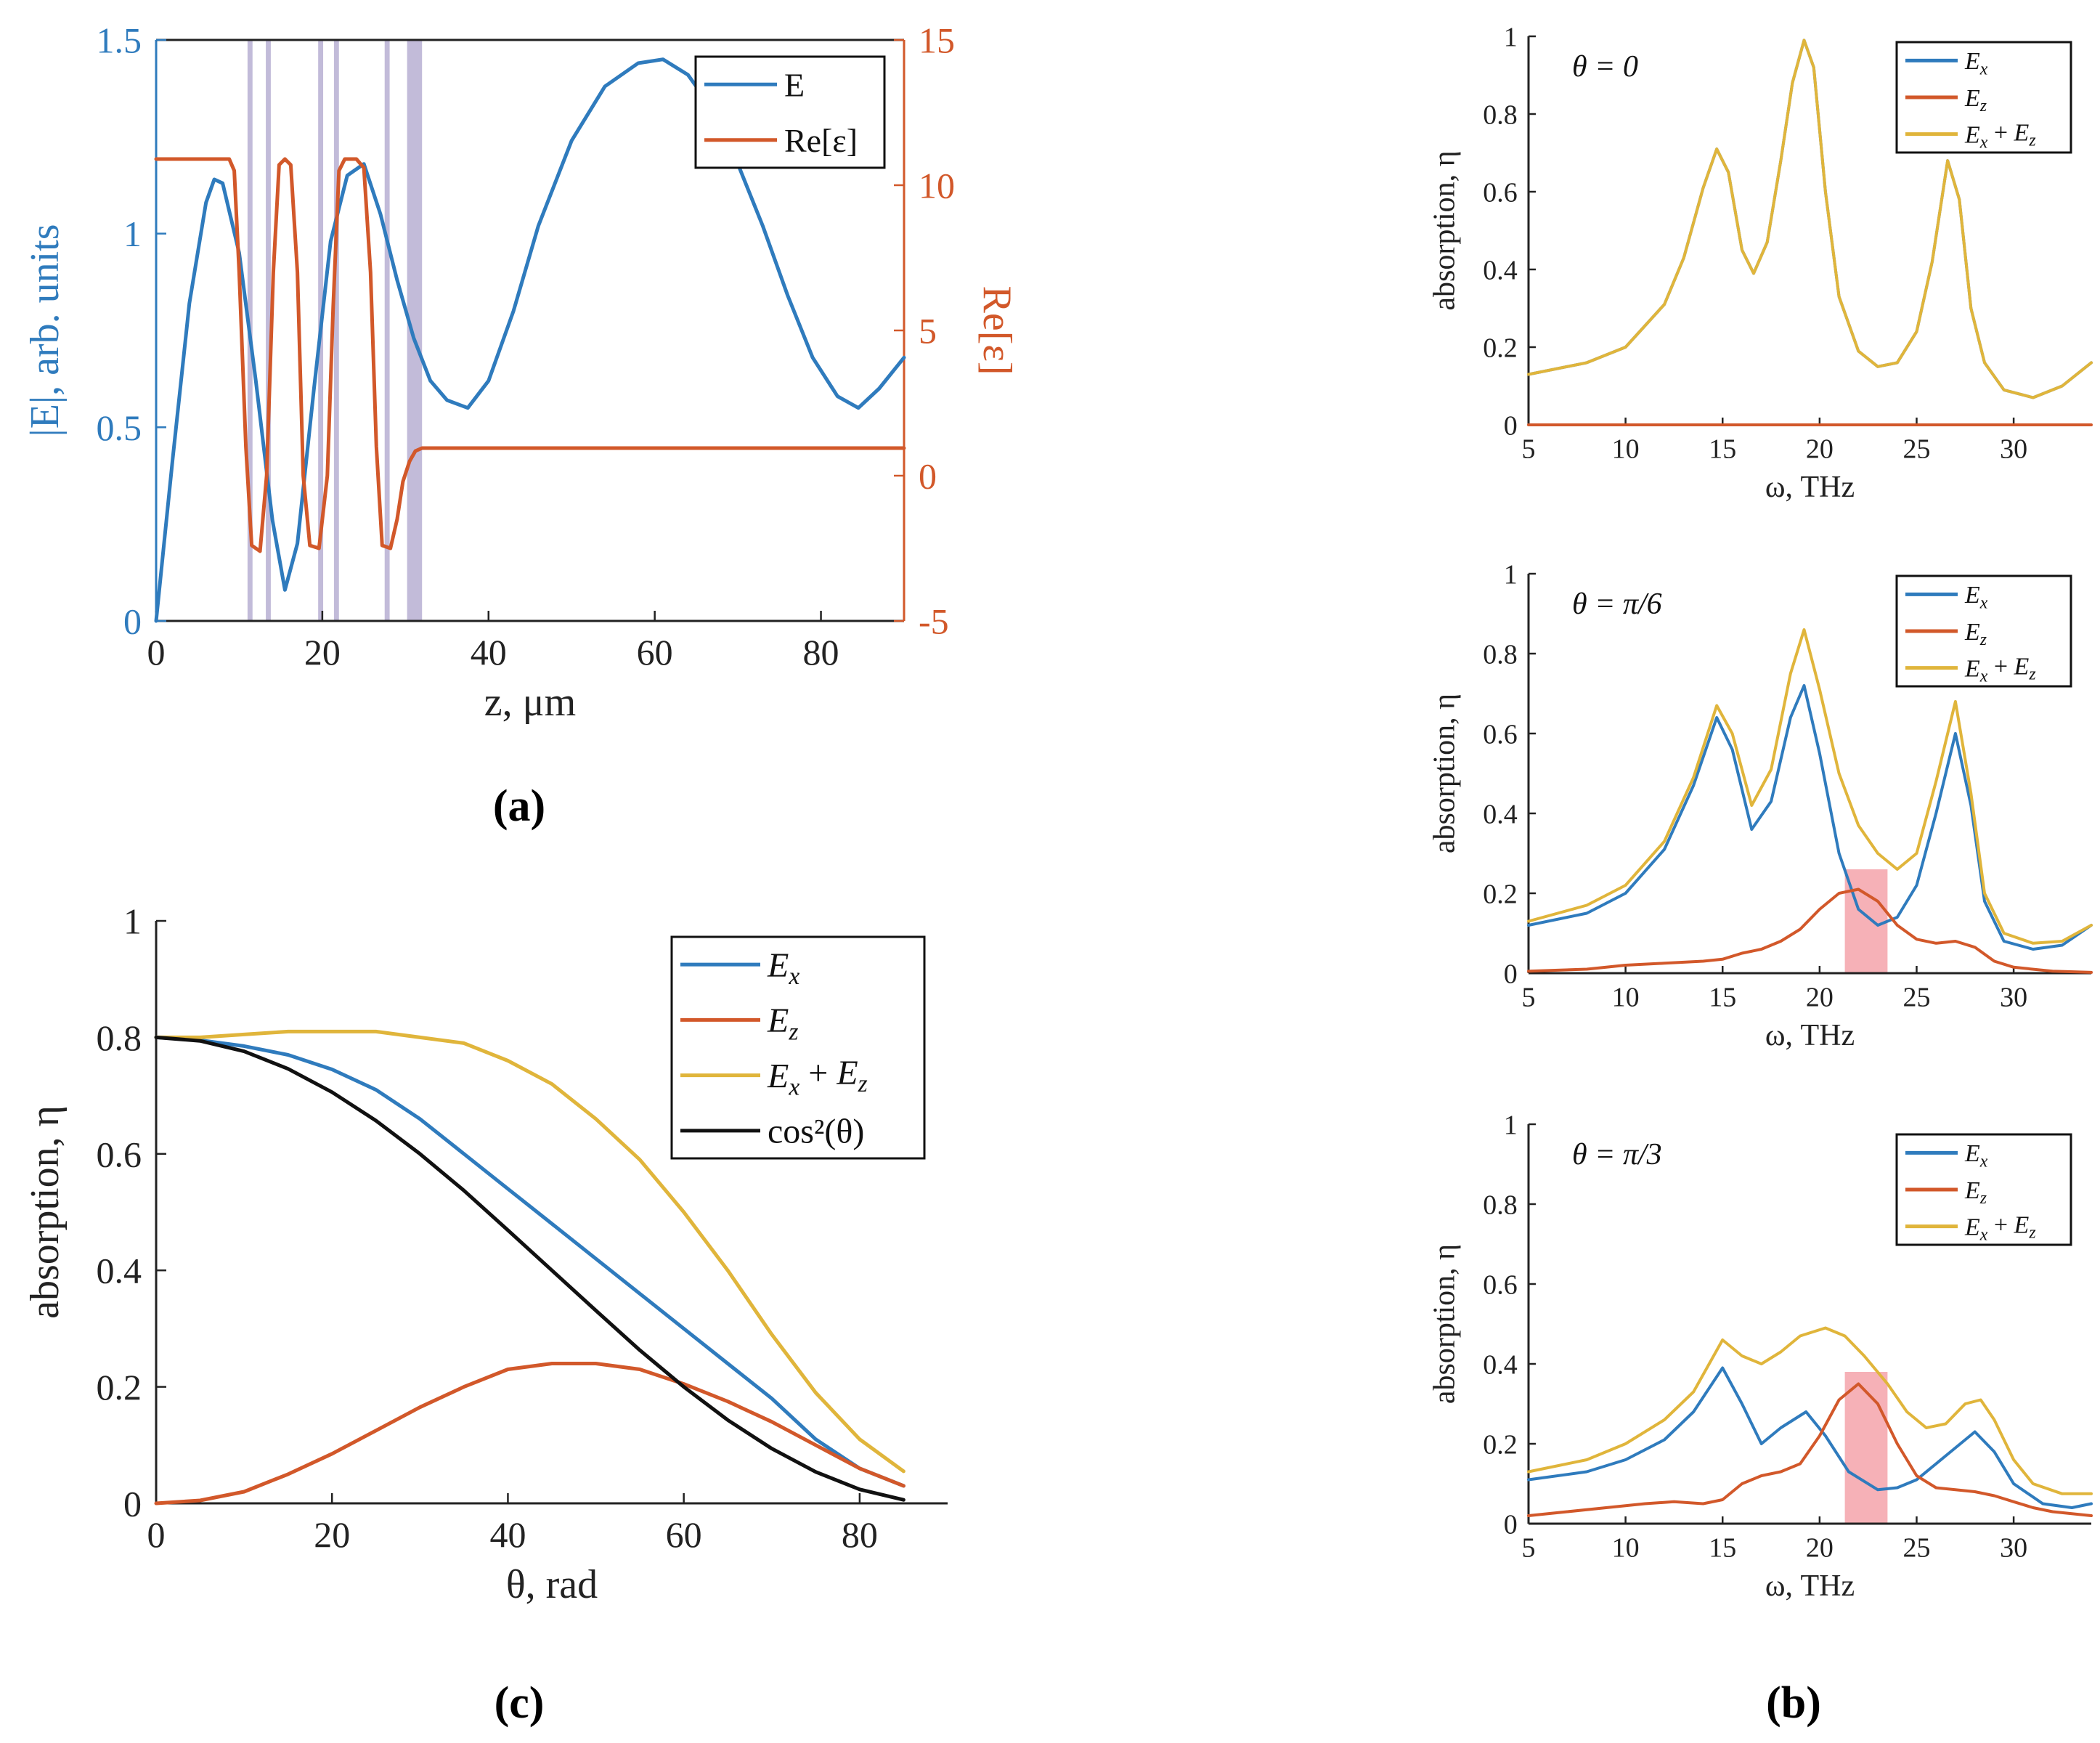 The width and height of the screenshot is (2100, 1743). Describe the element at coordinates (934, 621) in the screenshot. I see `y-right-tick-label: -5` at that location.